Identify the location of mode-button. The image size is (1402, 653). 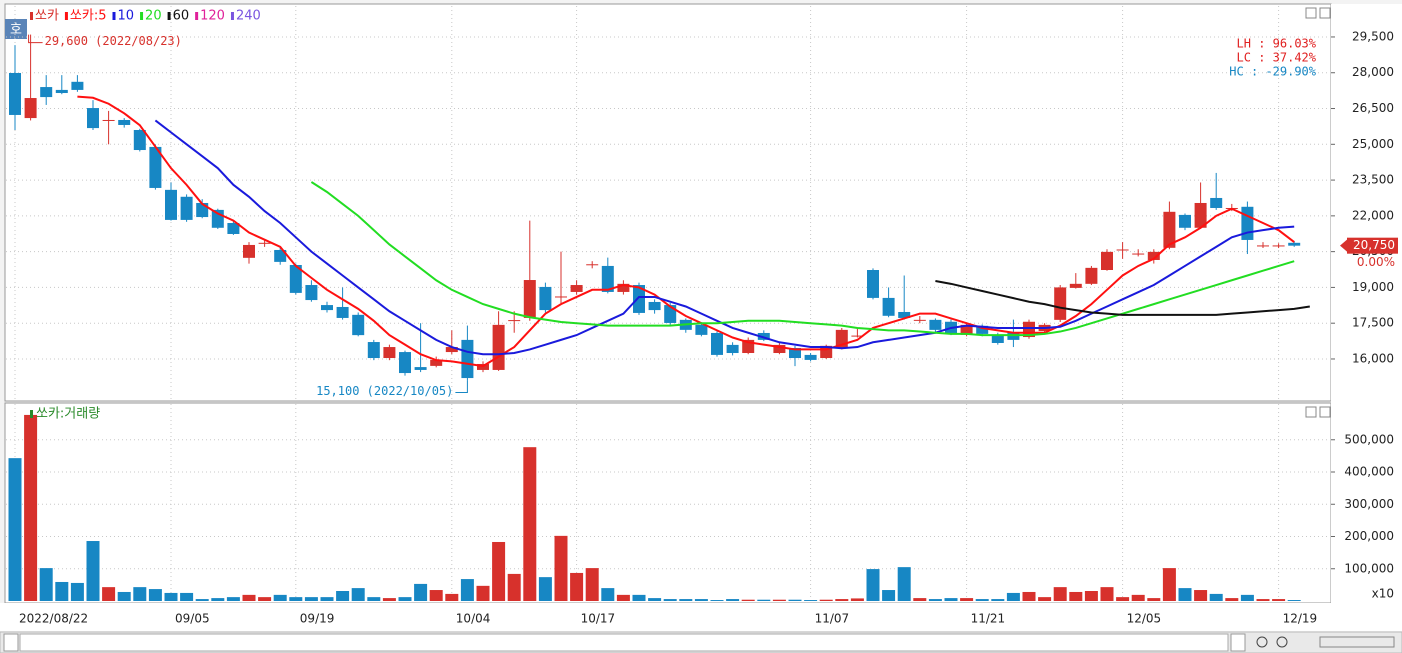
(16, 29).